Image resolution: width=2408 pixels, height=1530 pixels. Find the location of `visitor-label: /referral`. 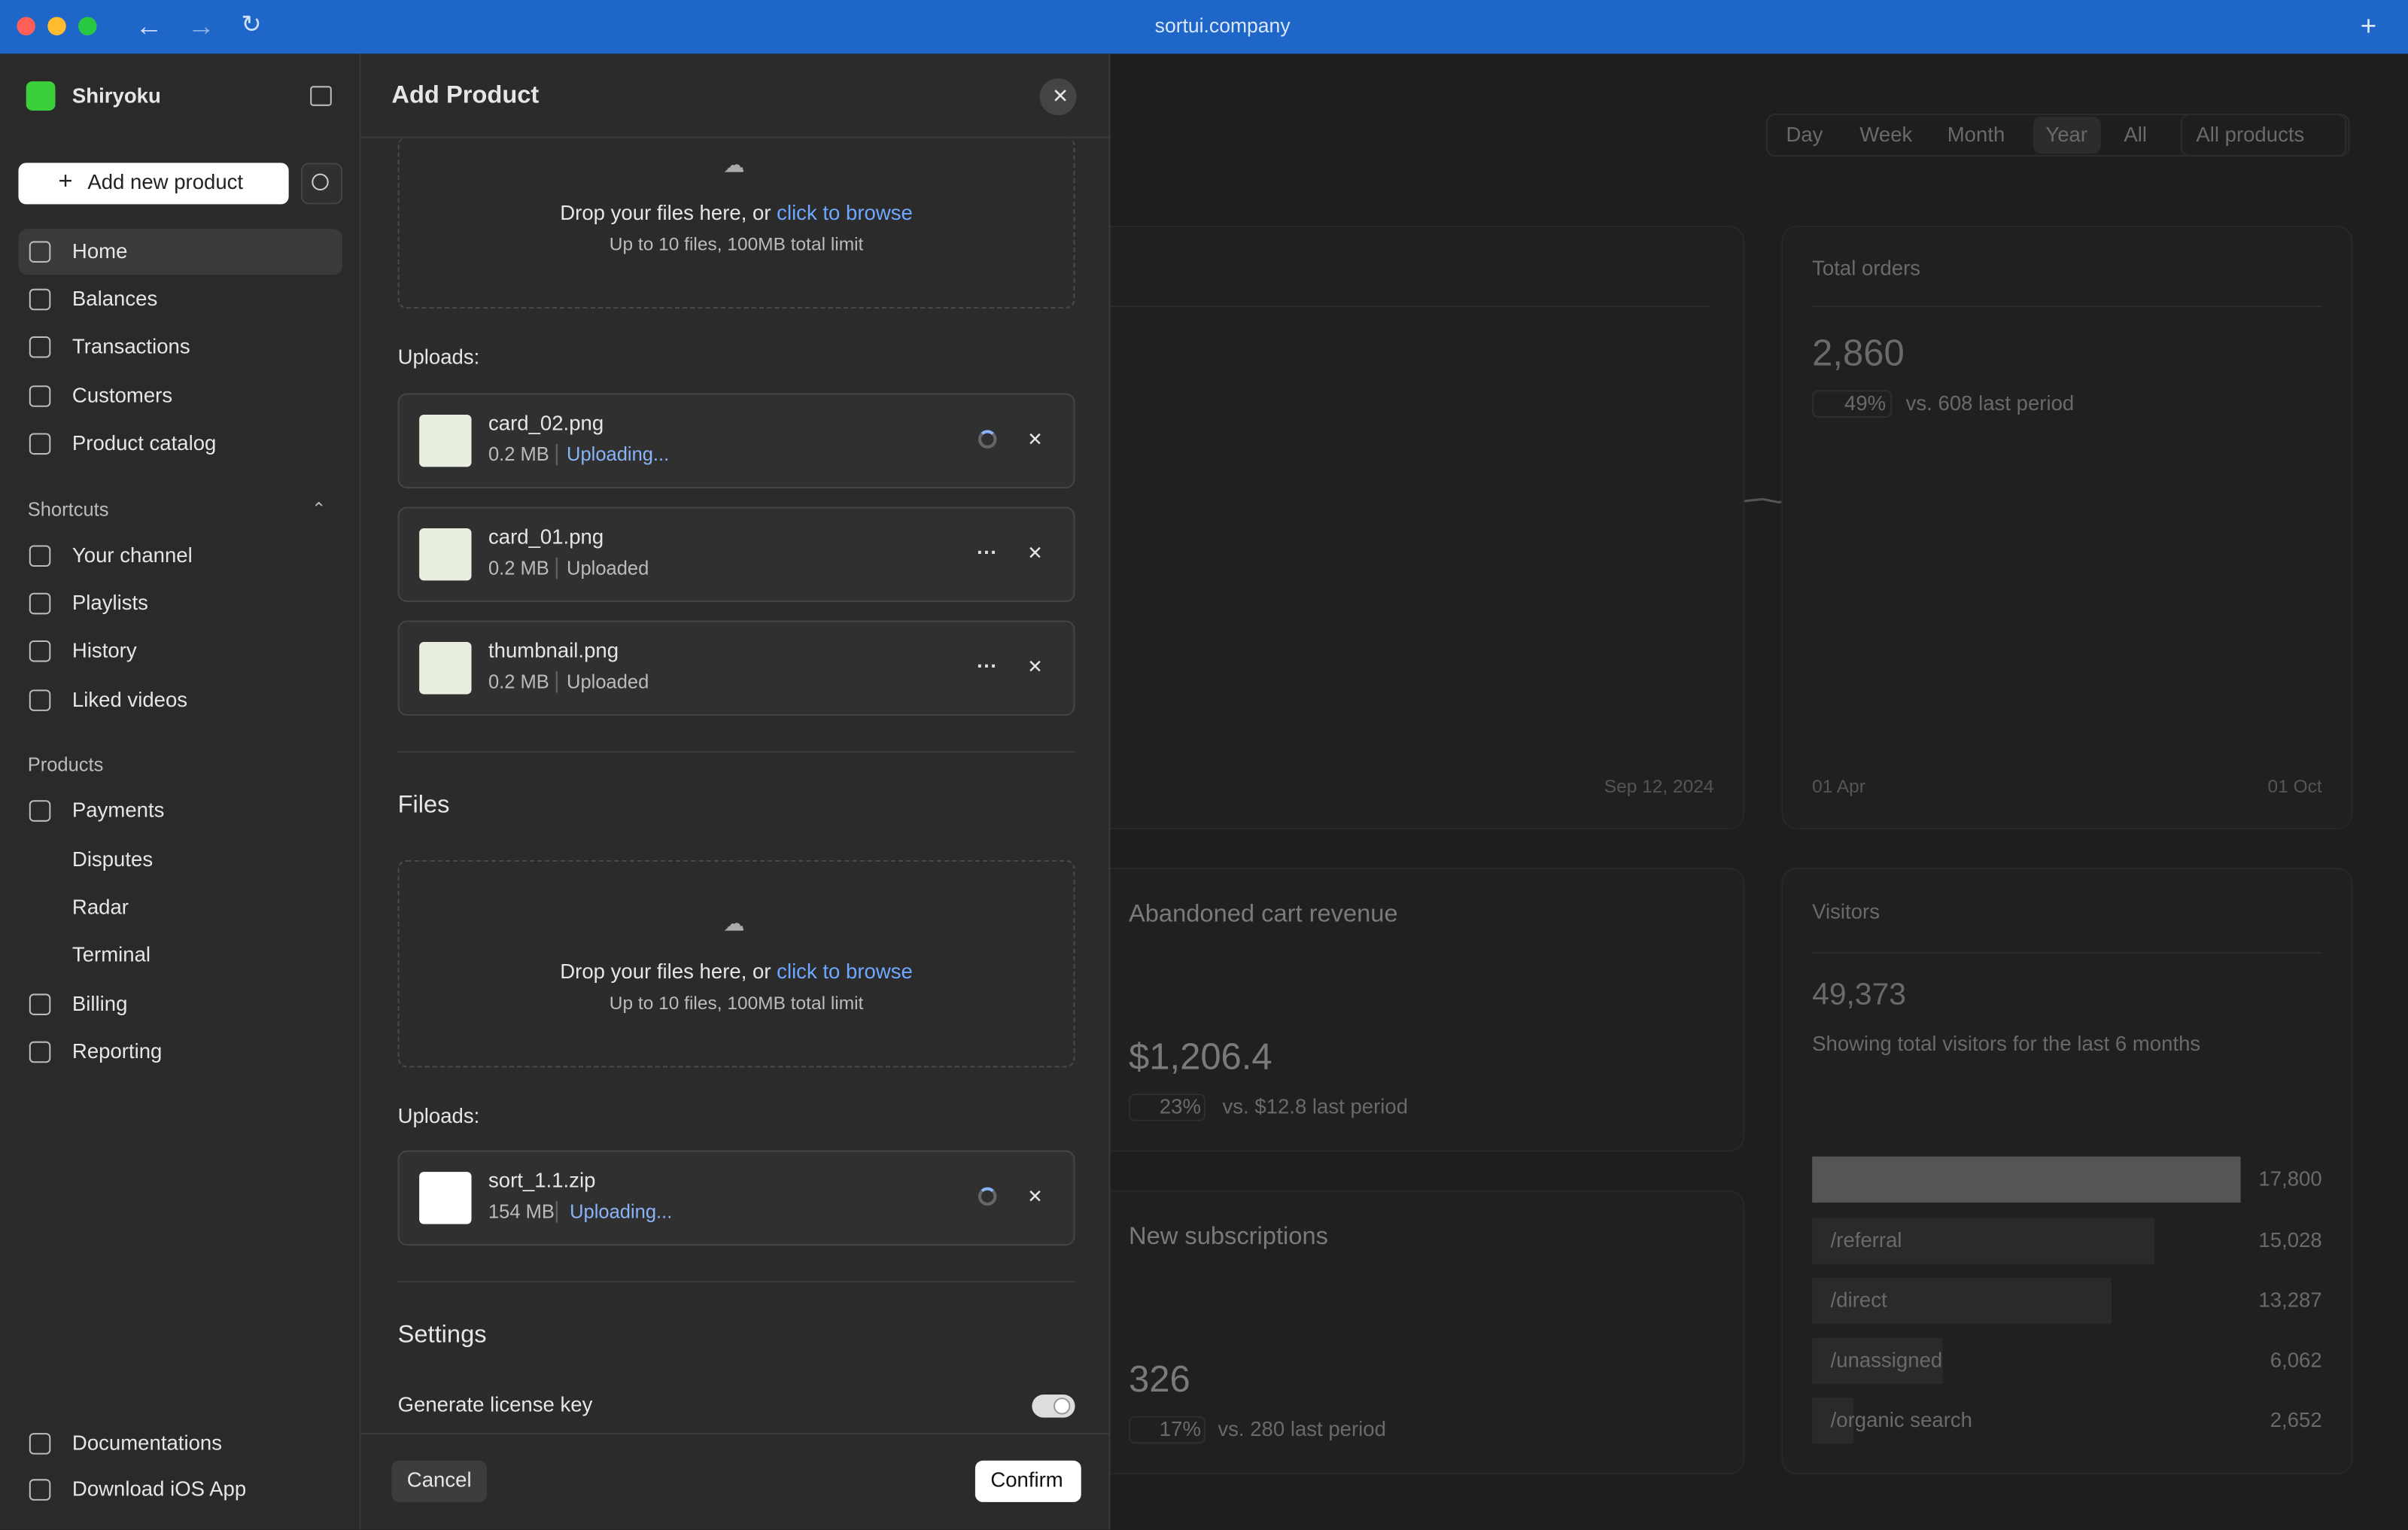

visitor-label: /referral is located at coordinates (1866, 1240).